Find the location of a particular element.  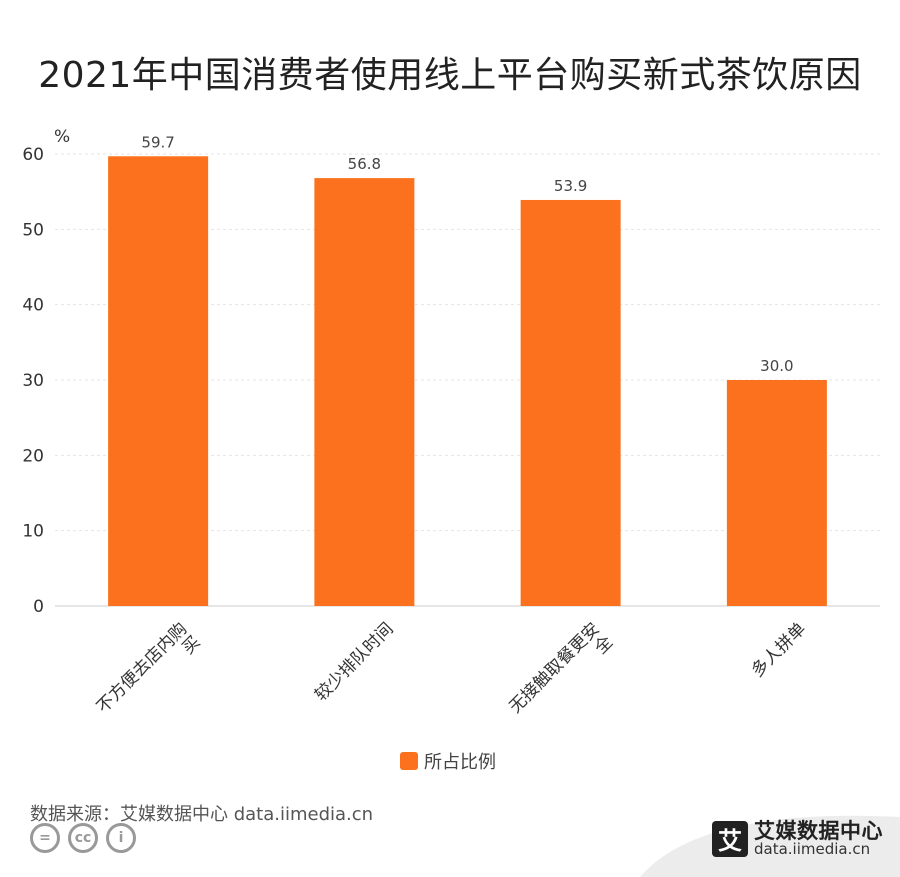

x-tick-label: 较少排队时间 is located at coordinates (354, 662).